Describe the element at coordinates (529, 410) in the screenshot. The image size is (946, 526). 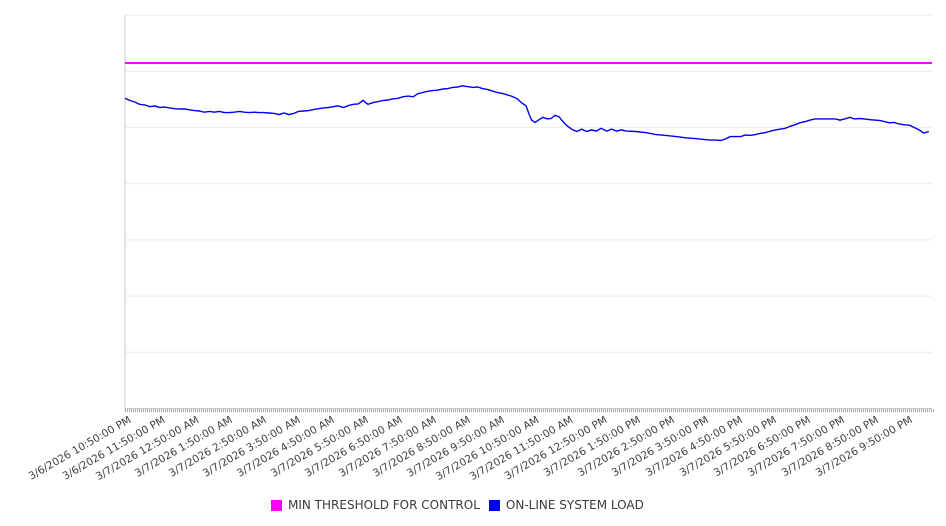
I see `x-axis-minor-ticks` at that location.